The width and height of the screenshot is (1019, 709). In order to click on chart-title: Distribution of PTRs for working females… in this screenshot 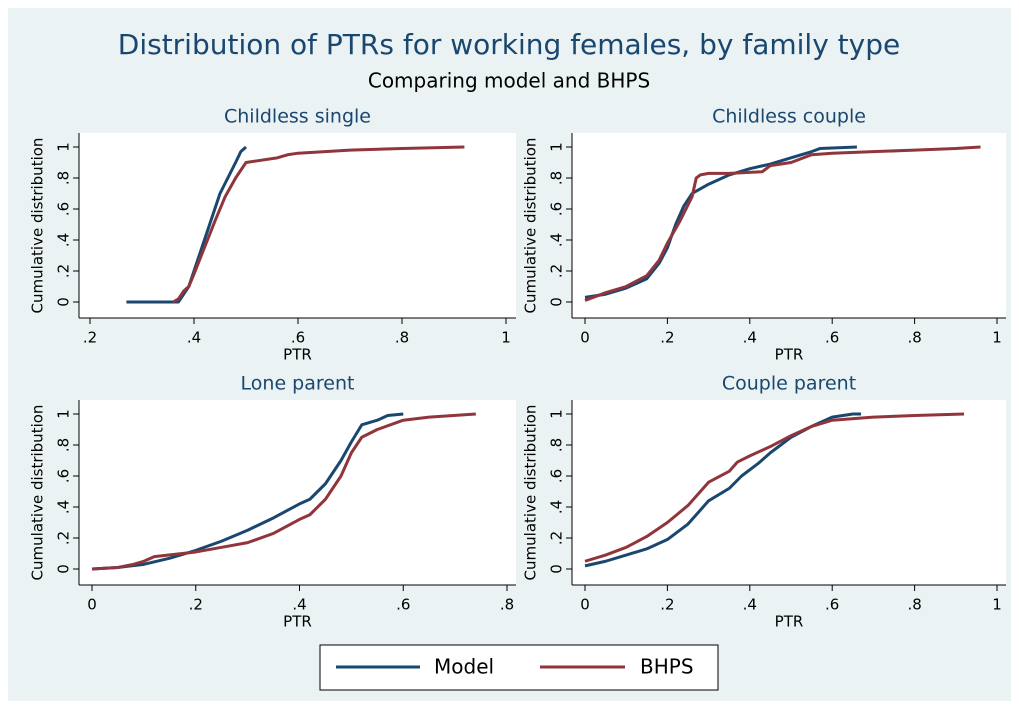, I will do `click(509, 44)`.